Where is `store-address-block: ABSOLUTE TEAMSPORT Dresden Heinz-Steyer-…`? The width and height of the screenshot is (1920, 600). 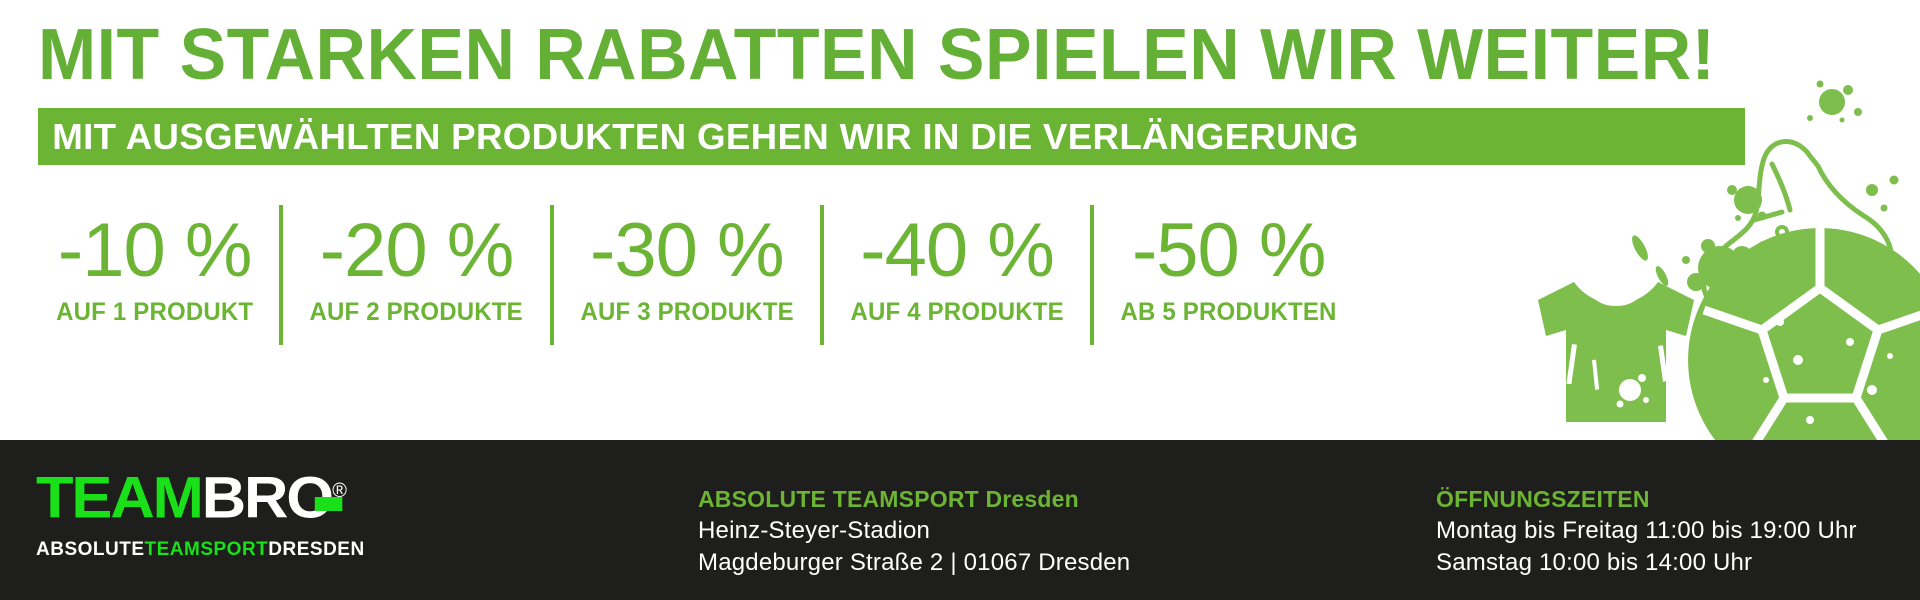
store-address-block: ABSOLUTE TEAMSPORT Dresden Heinz-Steyer-… is located at coordinates (978, 531).